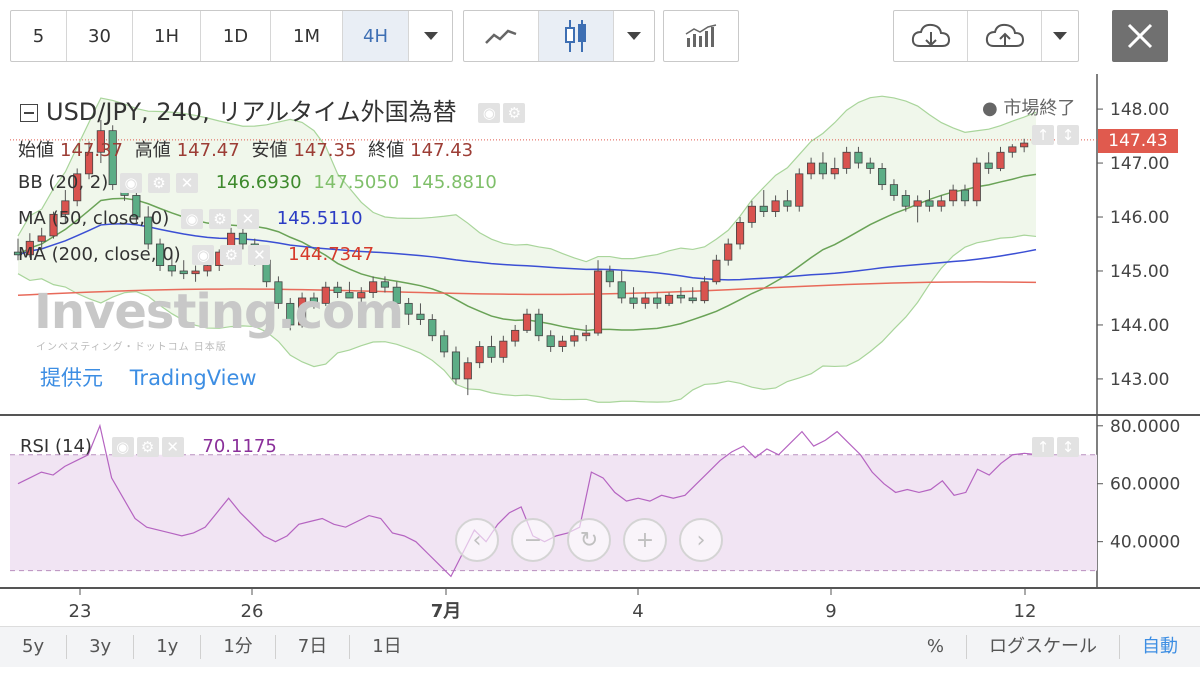 The width and height of the screenshot is (1200, 675). Describe the element at coordinates (238, 647) in the screenshot. I see `range-1min: 1分` at that location.